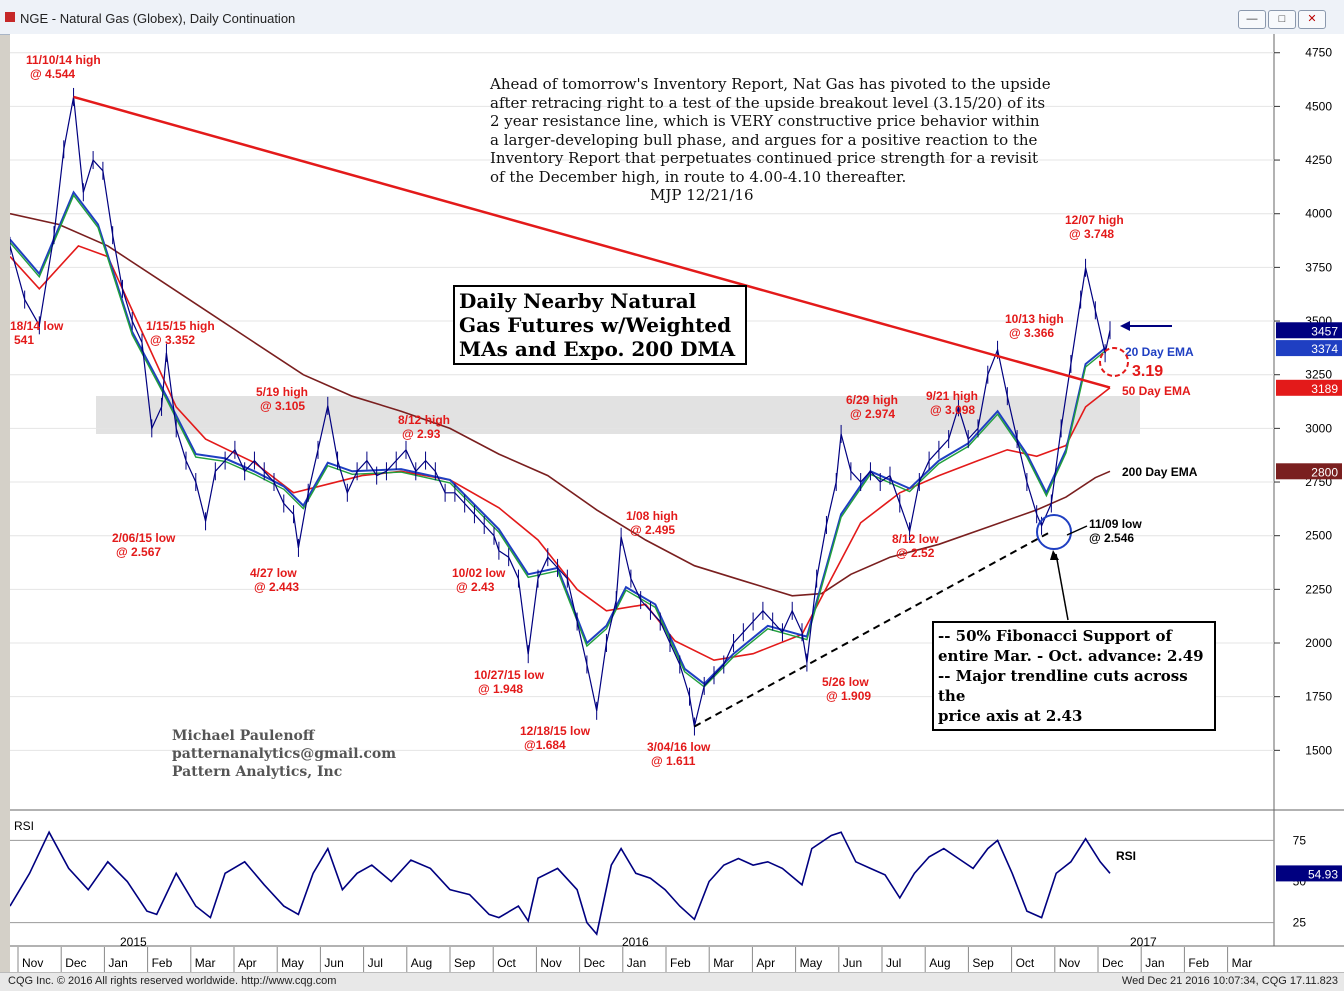 The width and height of the screenshot is (1344, 991). Describe the element at coordinates (872, 629) in the screenshot. I see `support-trendline` at that location.